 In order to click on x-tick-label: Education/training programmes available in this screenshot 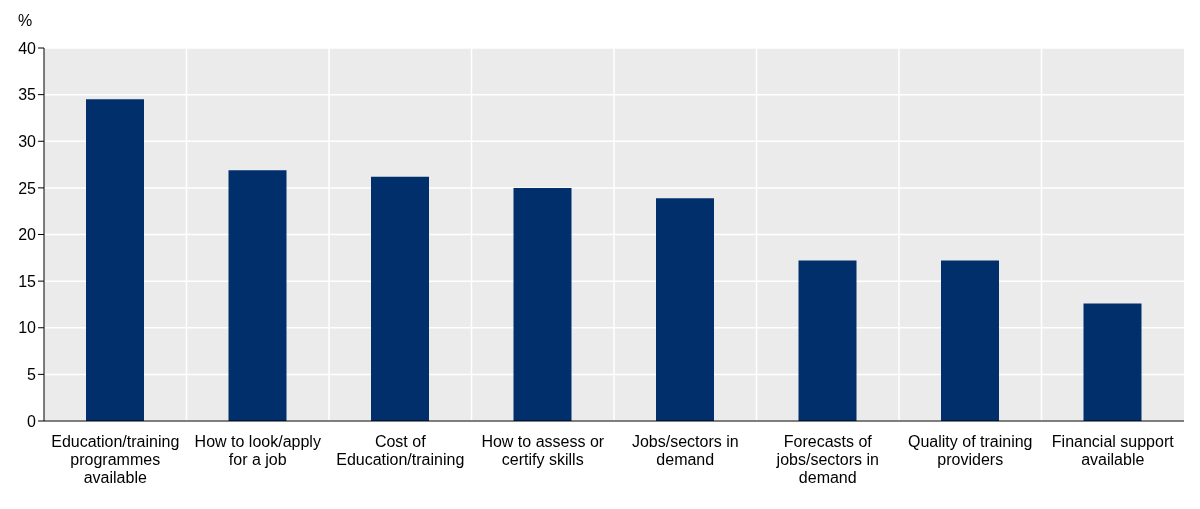, I will do `click(115, 459)`.